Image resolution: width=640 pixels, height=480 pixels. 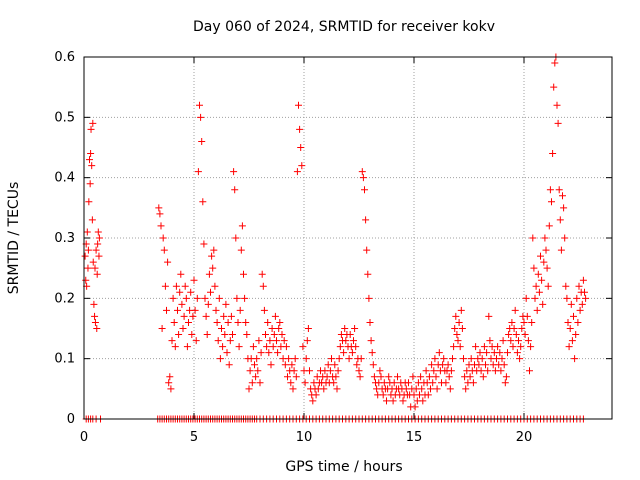 What do you see at coordinates (343, 467) in the screenshot?
I see `x-axis-title: GPS time / hours` at bounding box center [343, 467].